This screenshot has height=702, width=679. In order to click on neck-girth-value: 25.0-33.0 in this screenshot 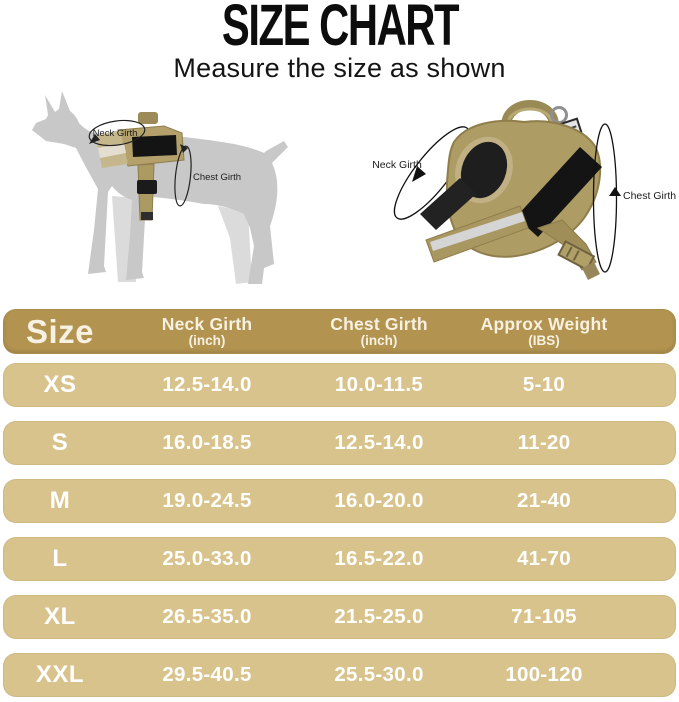, I will do `click(207, 558)`.